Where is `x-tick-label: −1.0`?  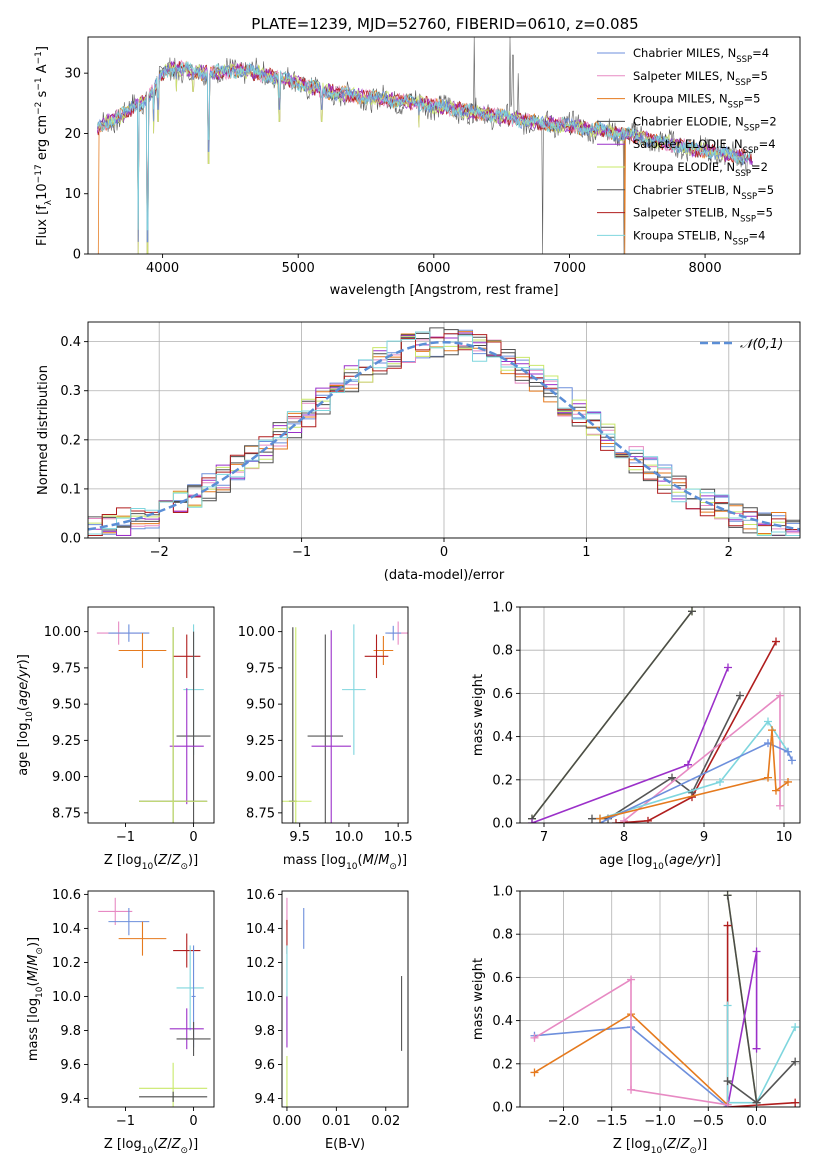
x-tick-label: −1.0 is located at coordinates (660, 1121).